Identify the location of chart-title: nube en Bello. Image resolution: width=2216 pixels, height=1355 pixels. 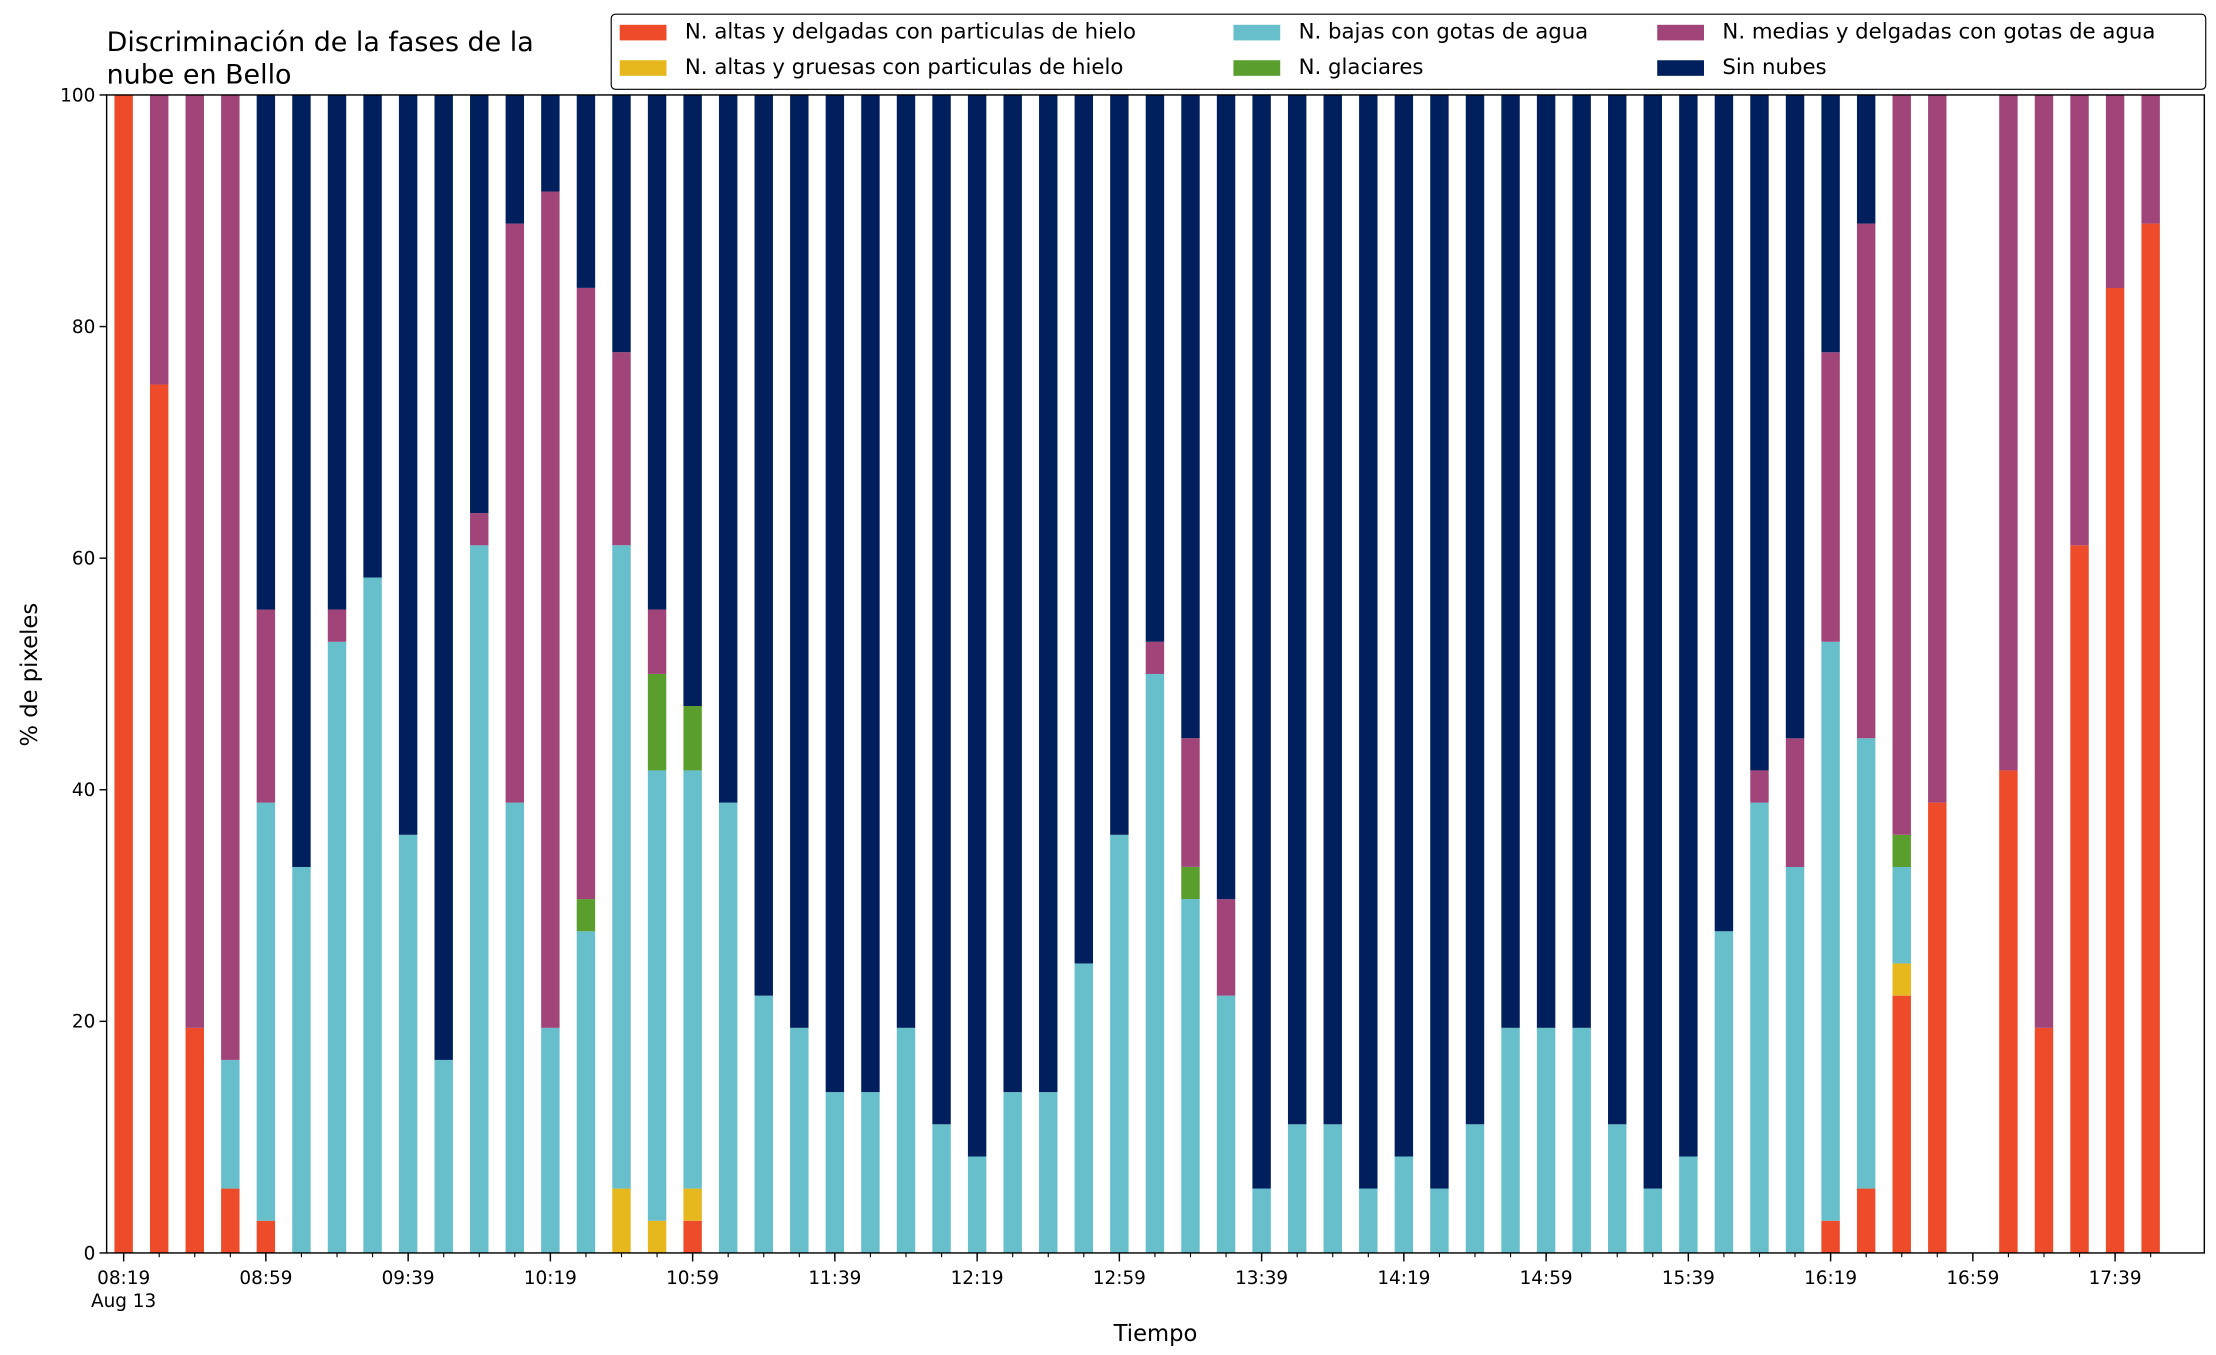
(199, 75).